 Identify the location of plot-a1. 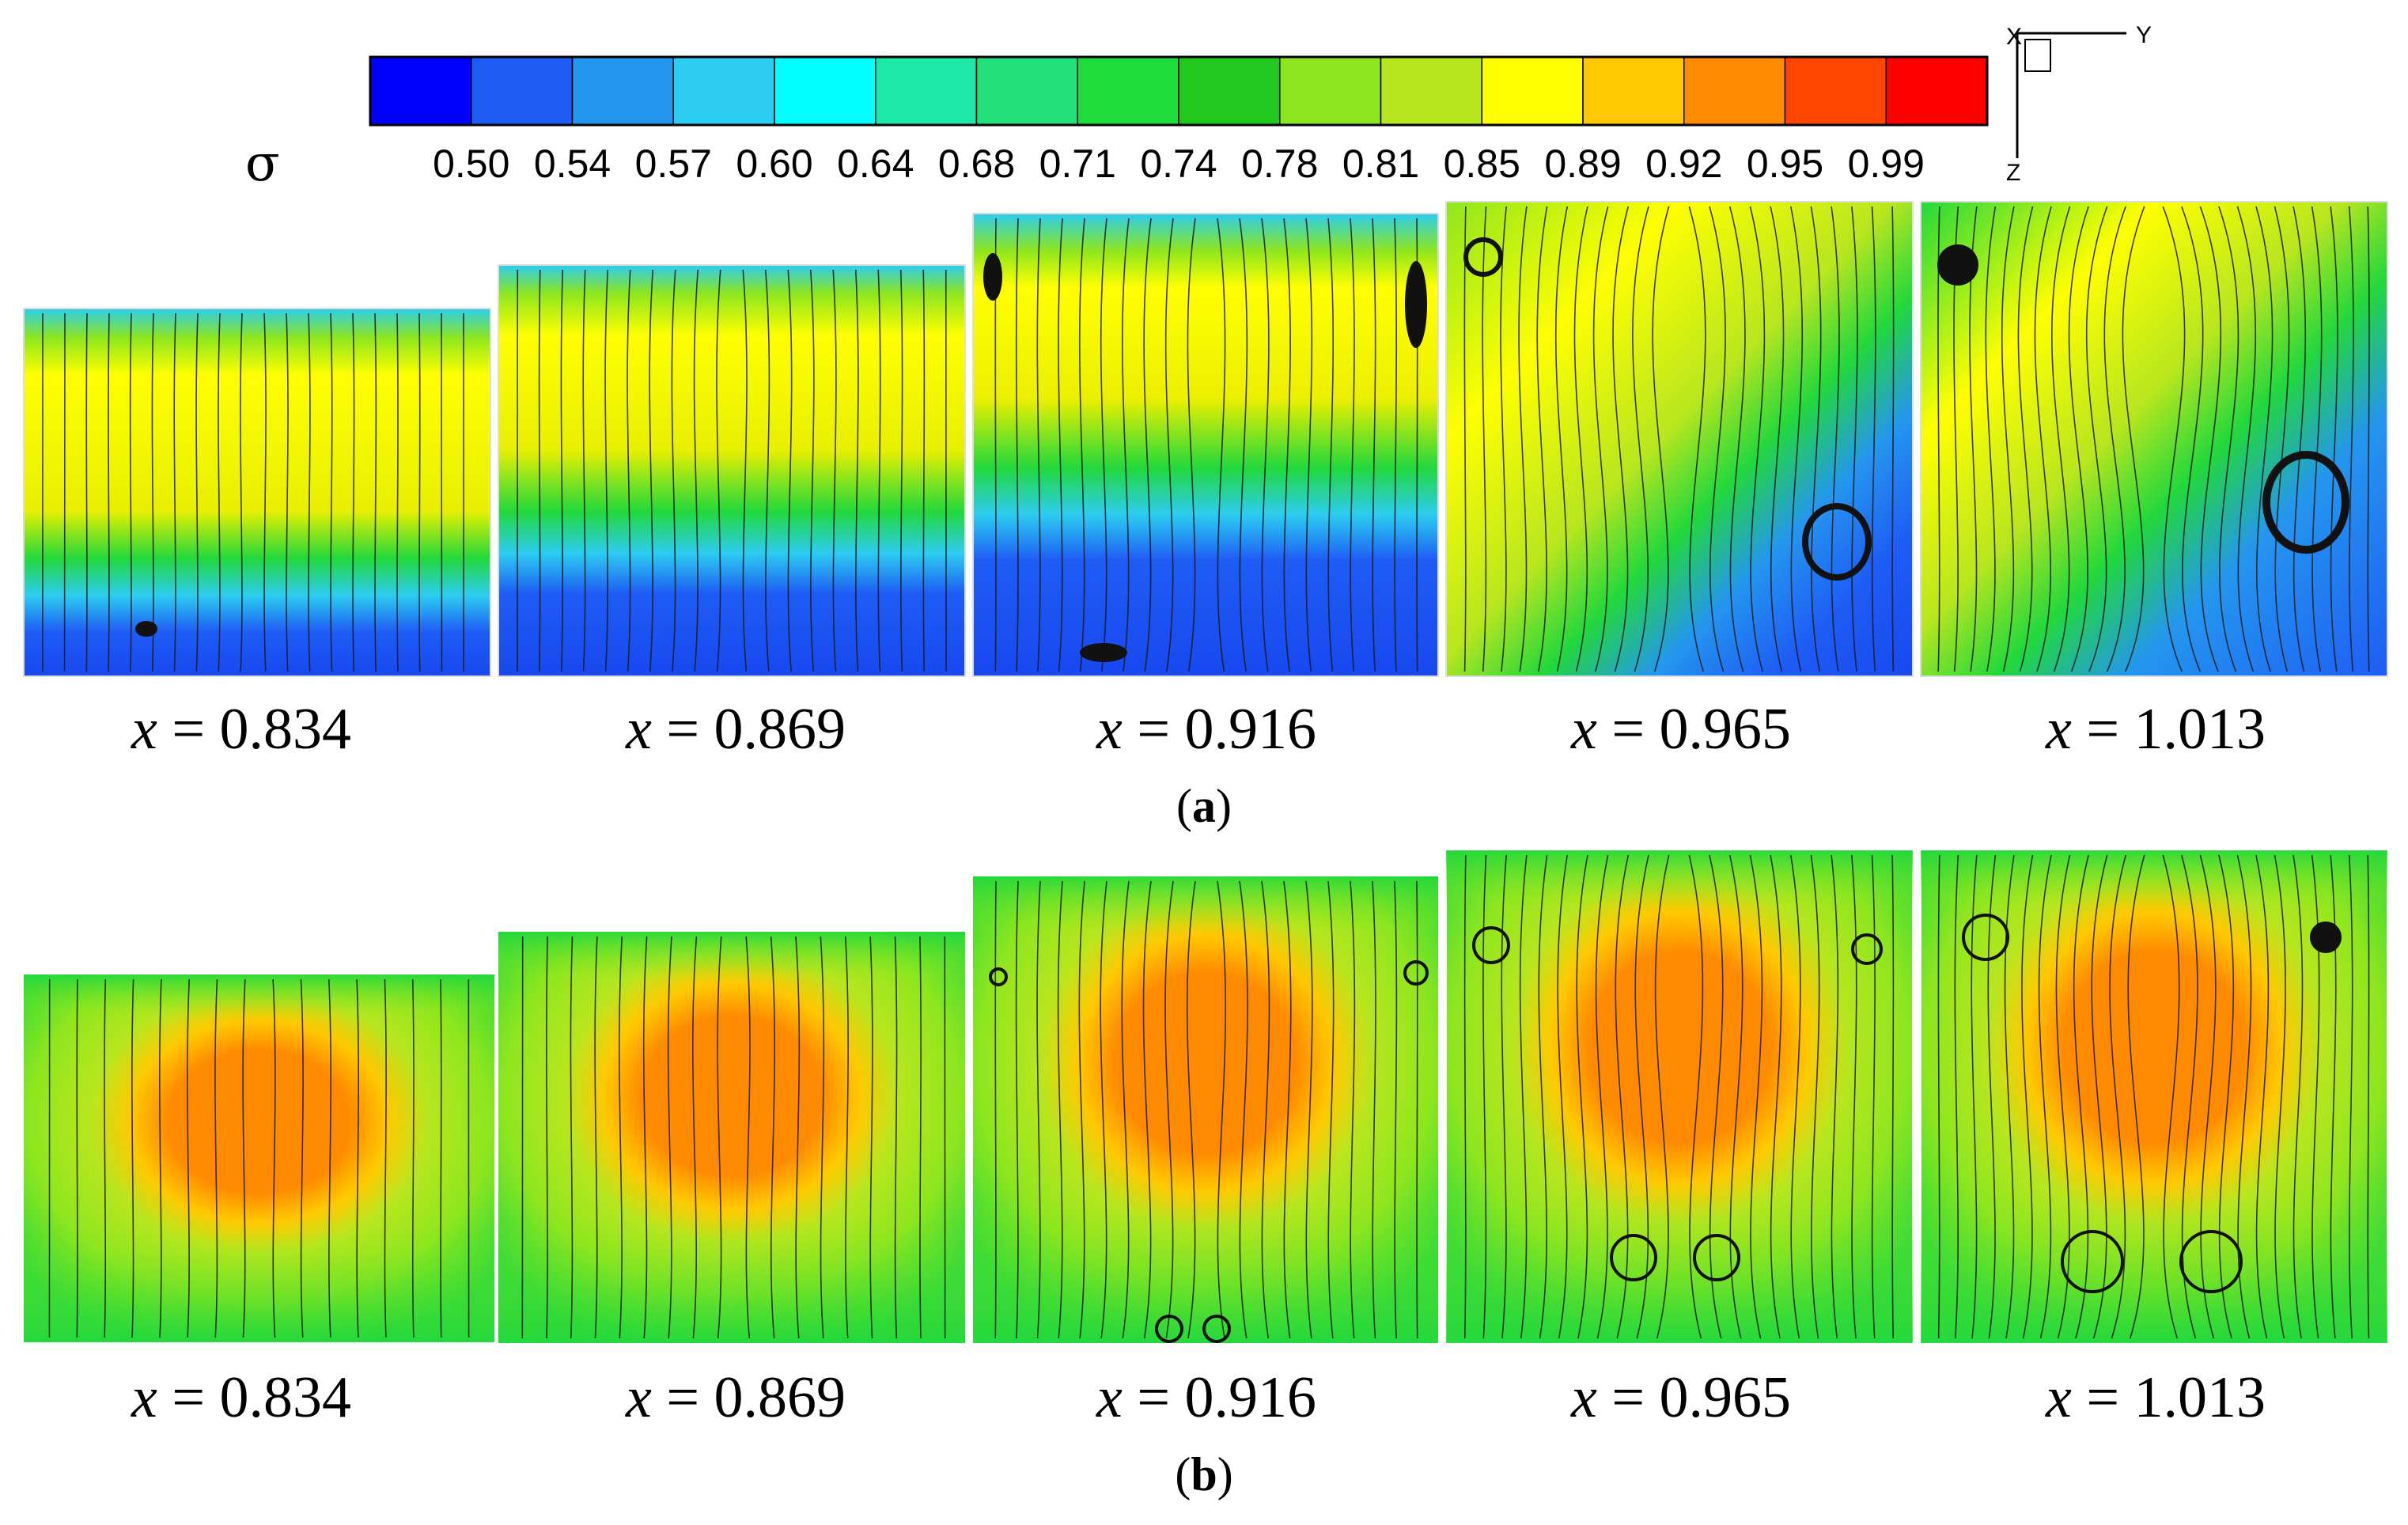
(257, 492).